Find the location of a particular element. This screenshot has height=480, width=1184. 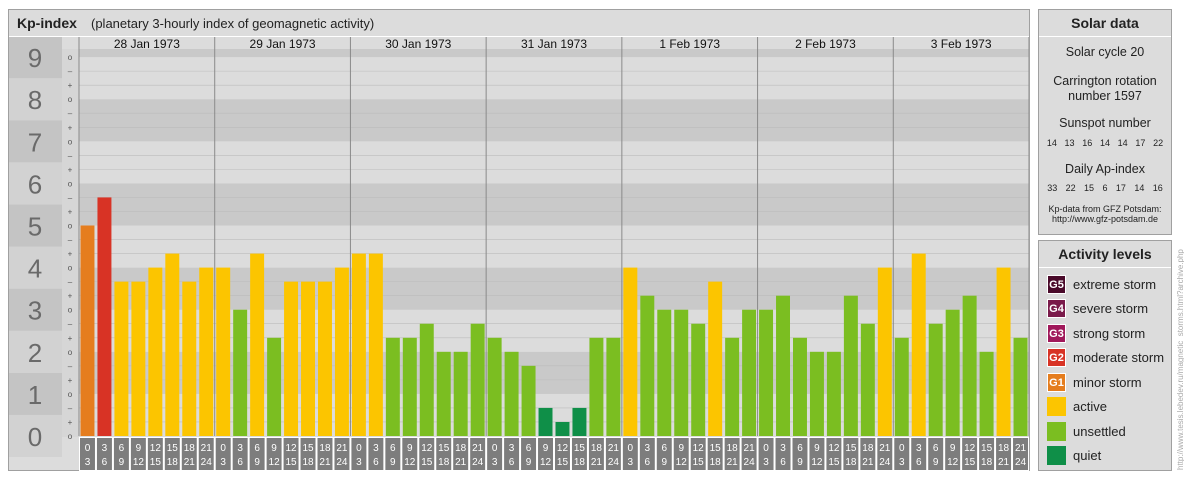

y-tick-label: 9 is located at coordinates (35, 58).